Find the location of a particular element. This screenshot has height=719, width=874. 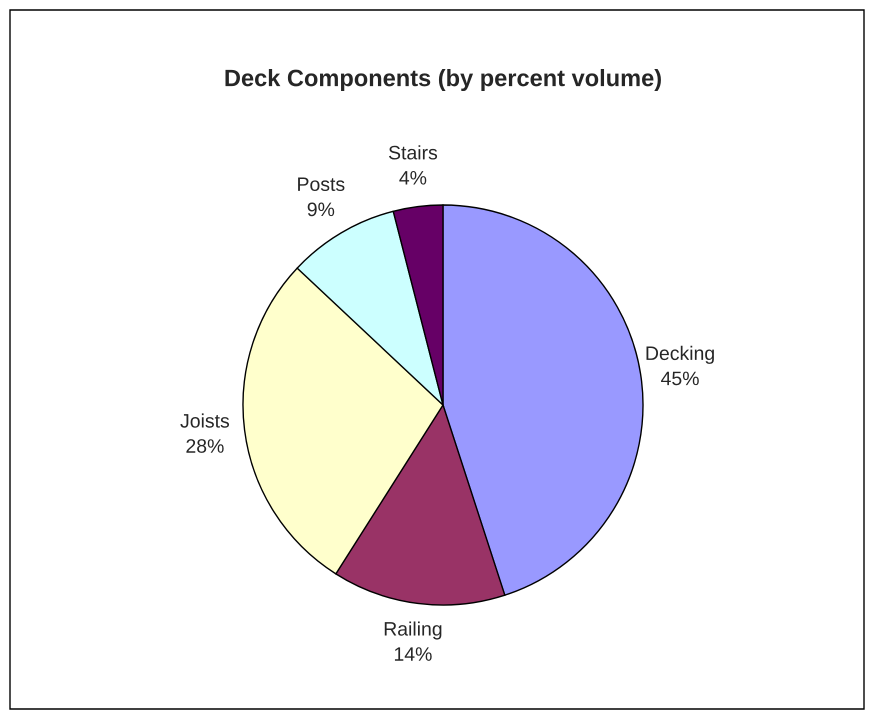

data-label: 28% is located at coordinates (205, 446).